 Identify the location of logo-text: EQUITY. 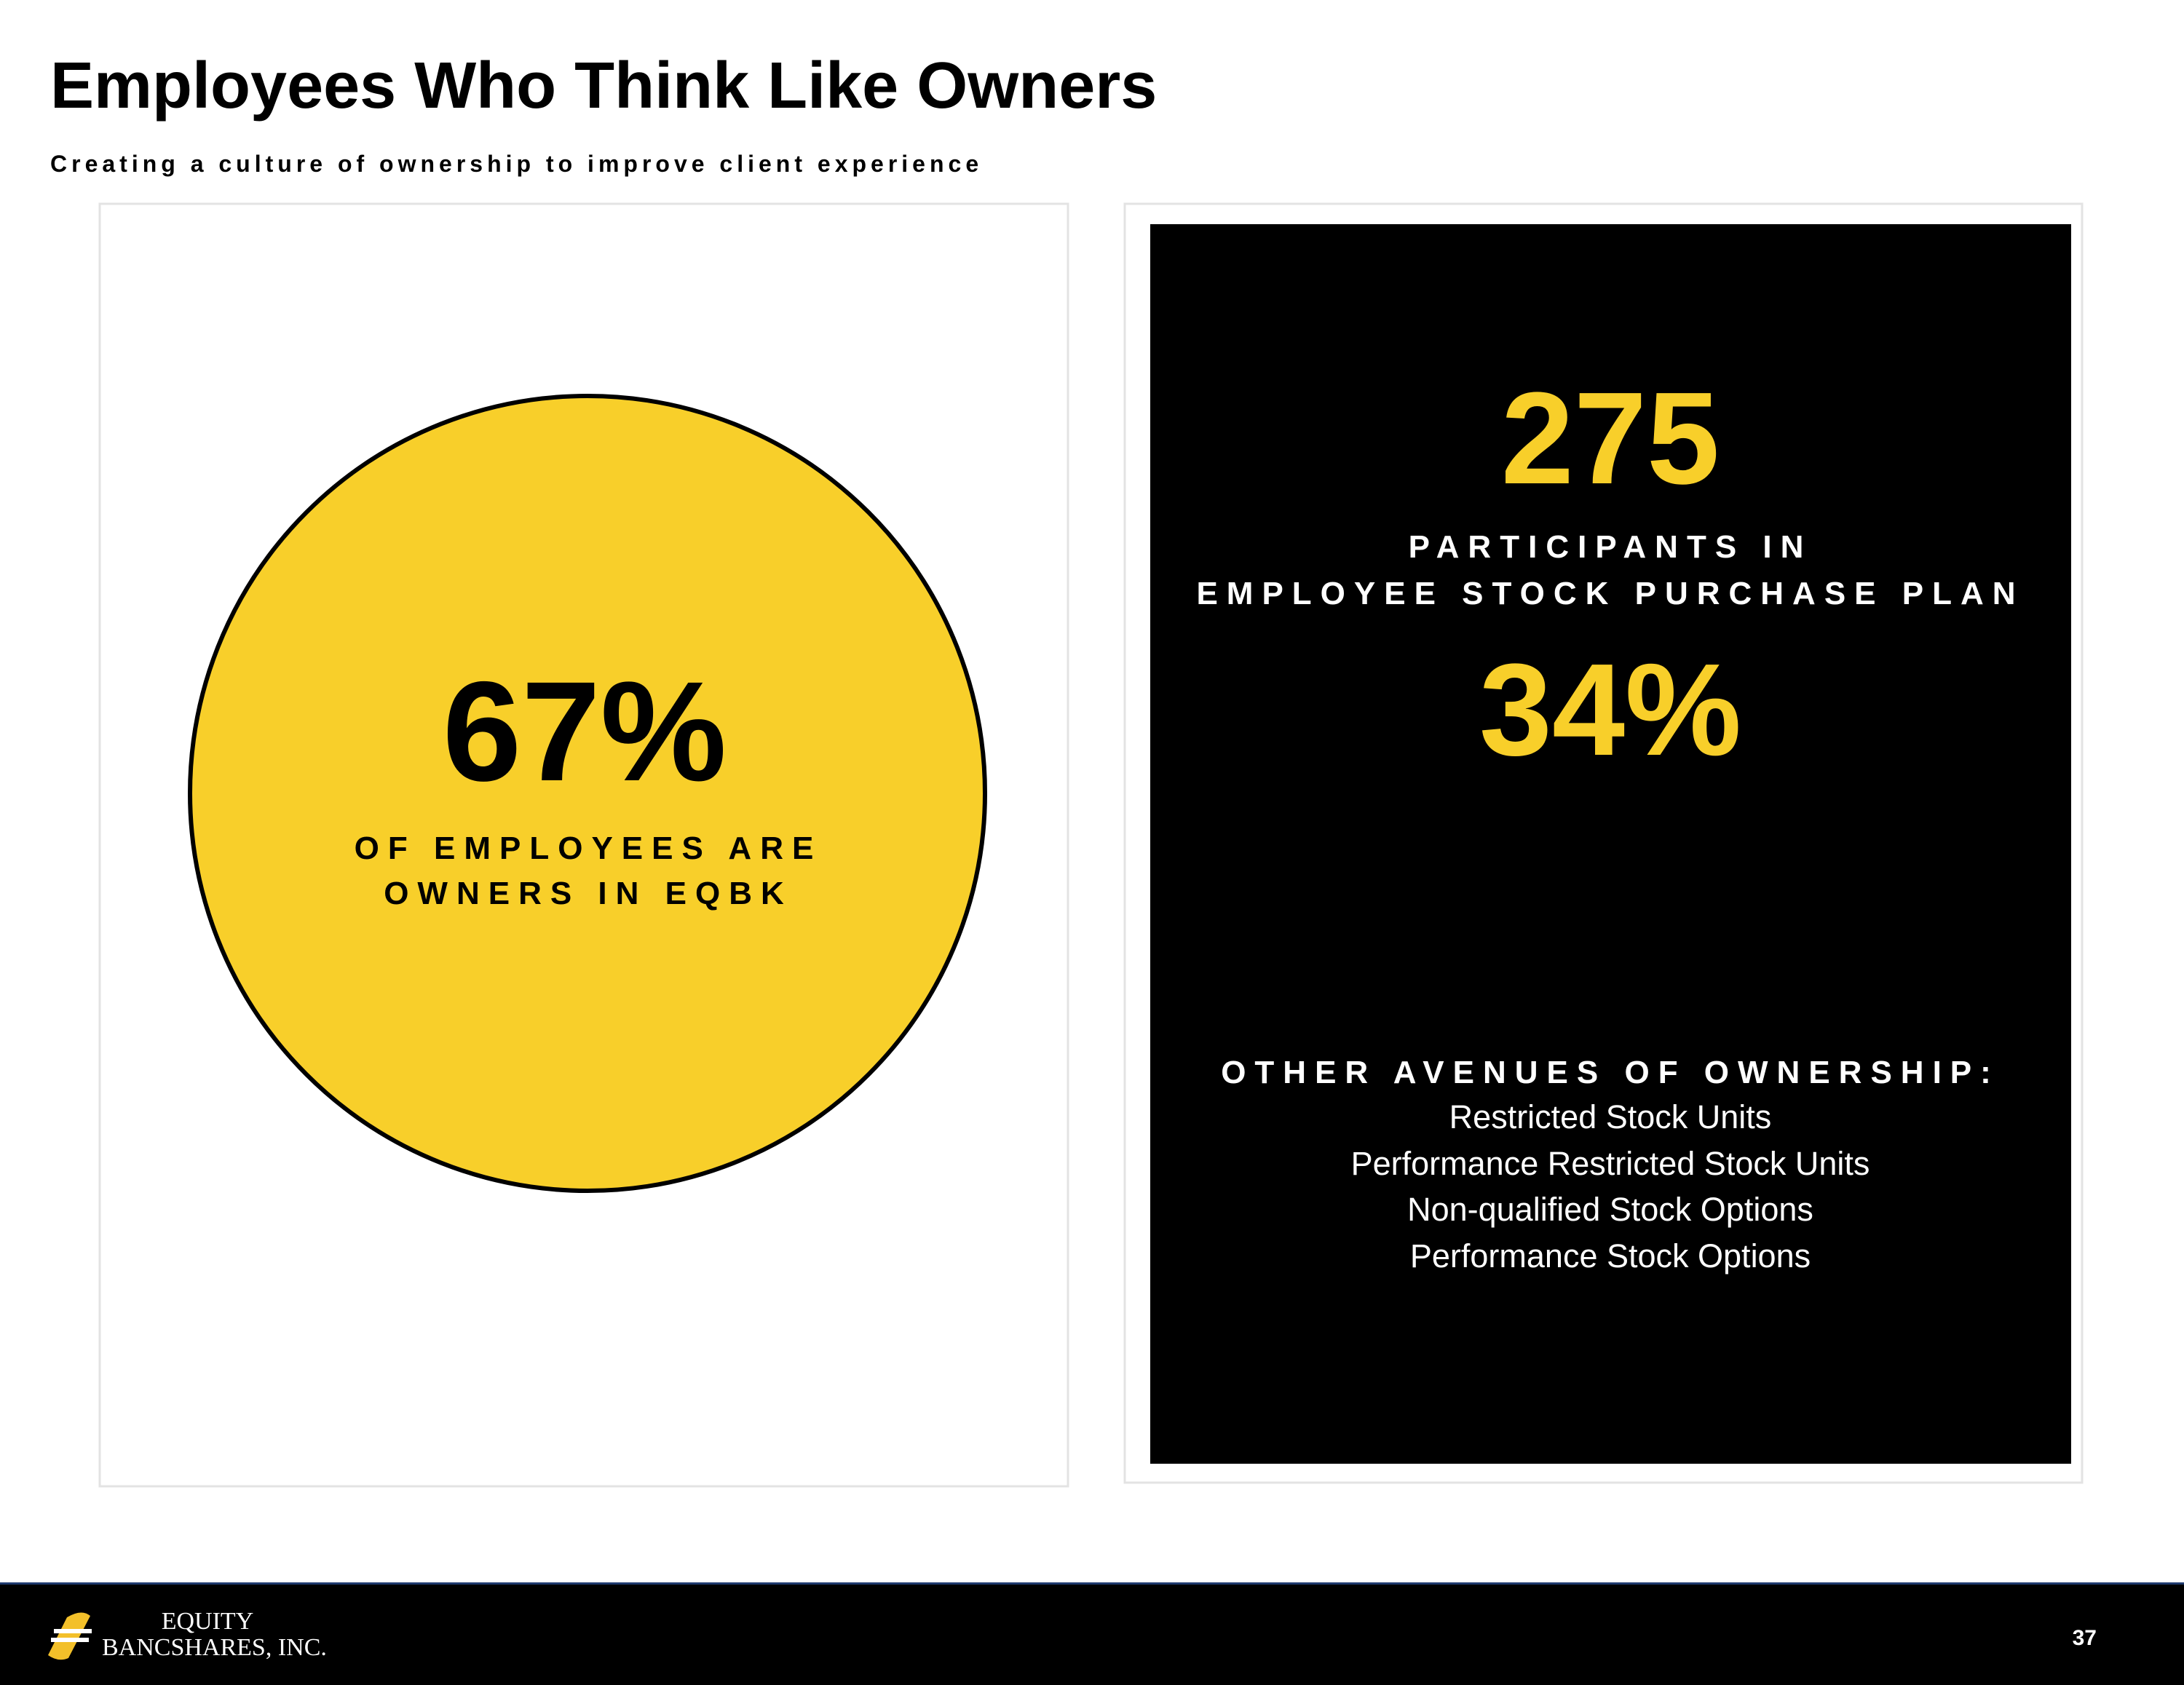
(208, 1621).